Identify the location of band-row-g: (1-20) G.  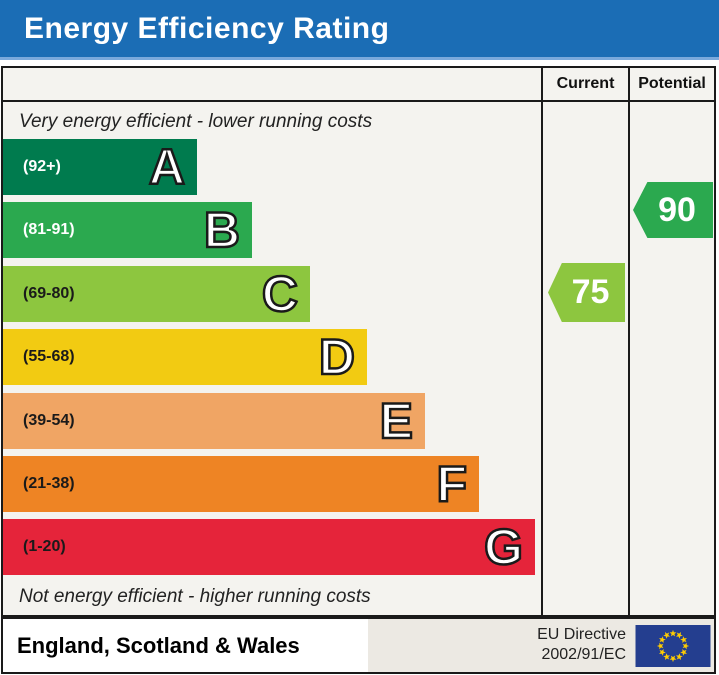
(272, 547).